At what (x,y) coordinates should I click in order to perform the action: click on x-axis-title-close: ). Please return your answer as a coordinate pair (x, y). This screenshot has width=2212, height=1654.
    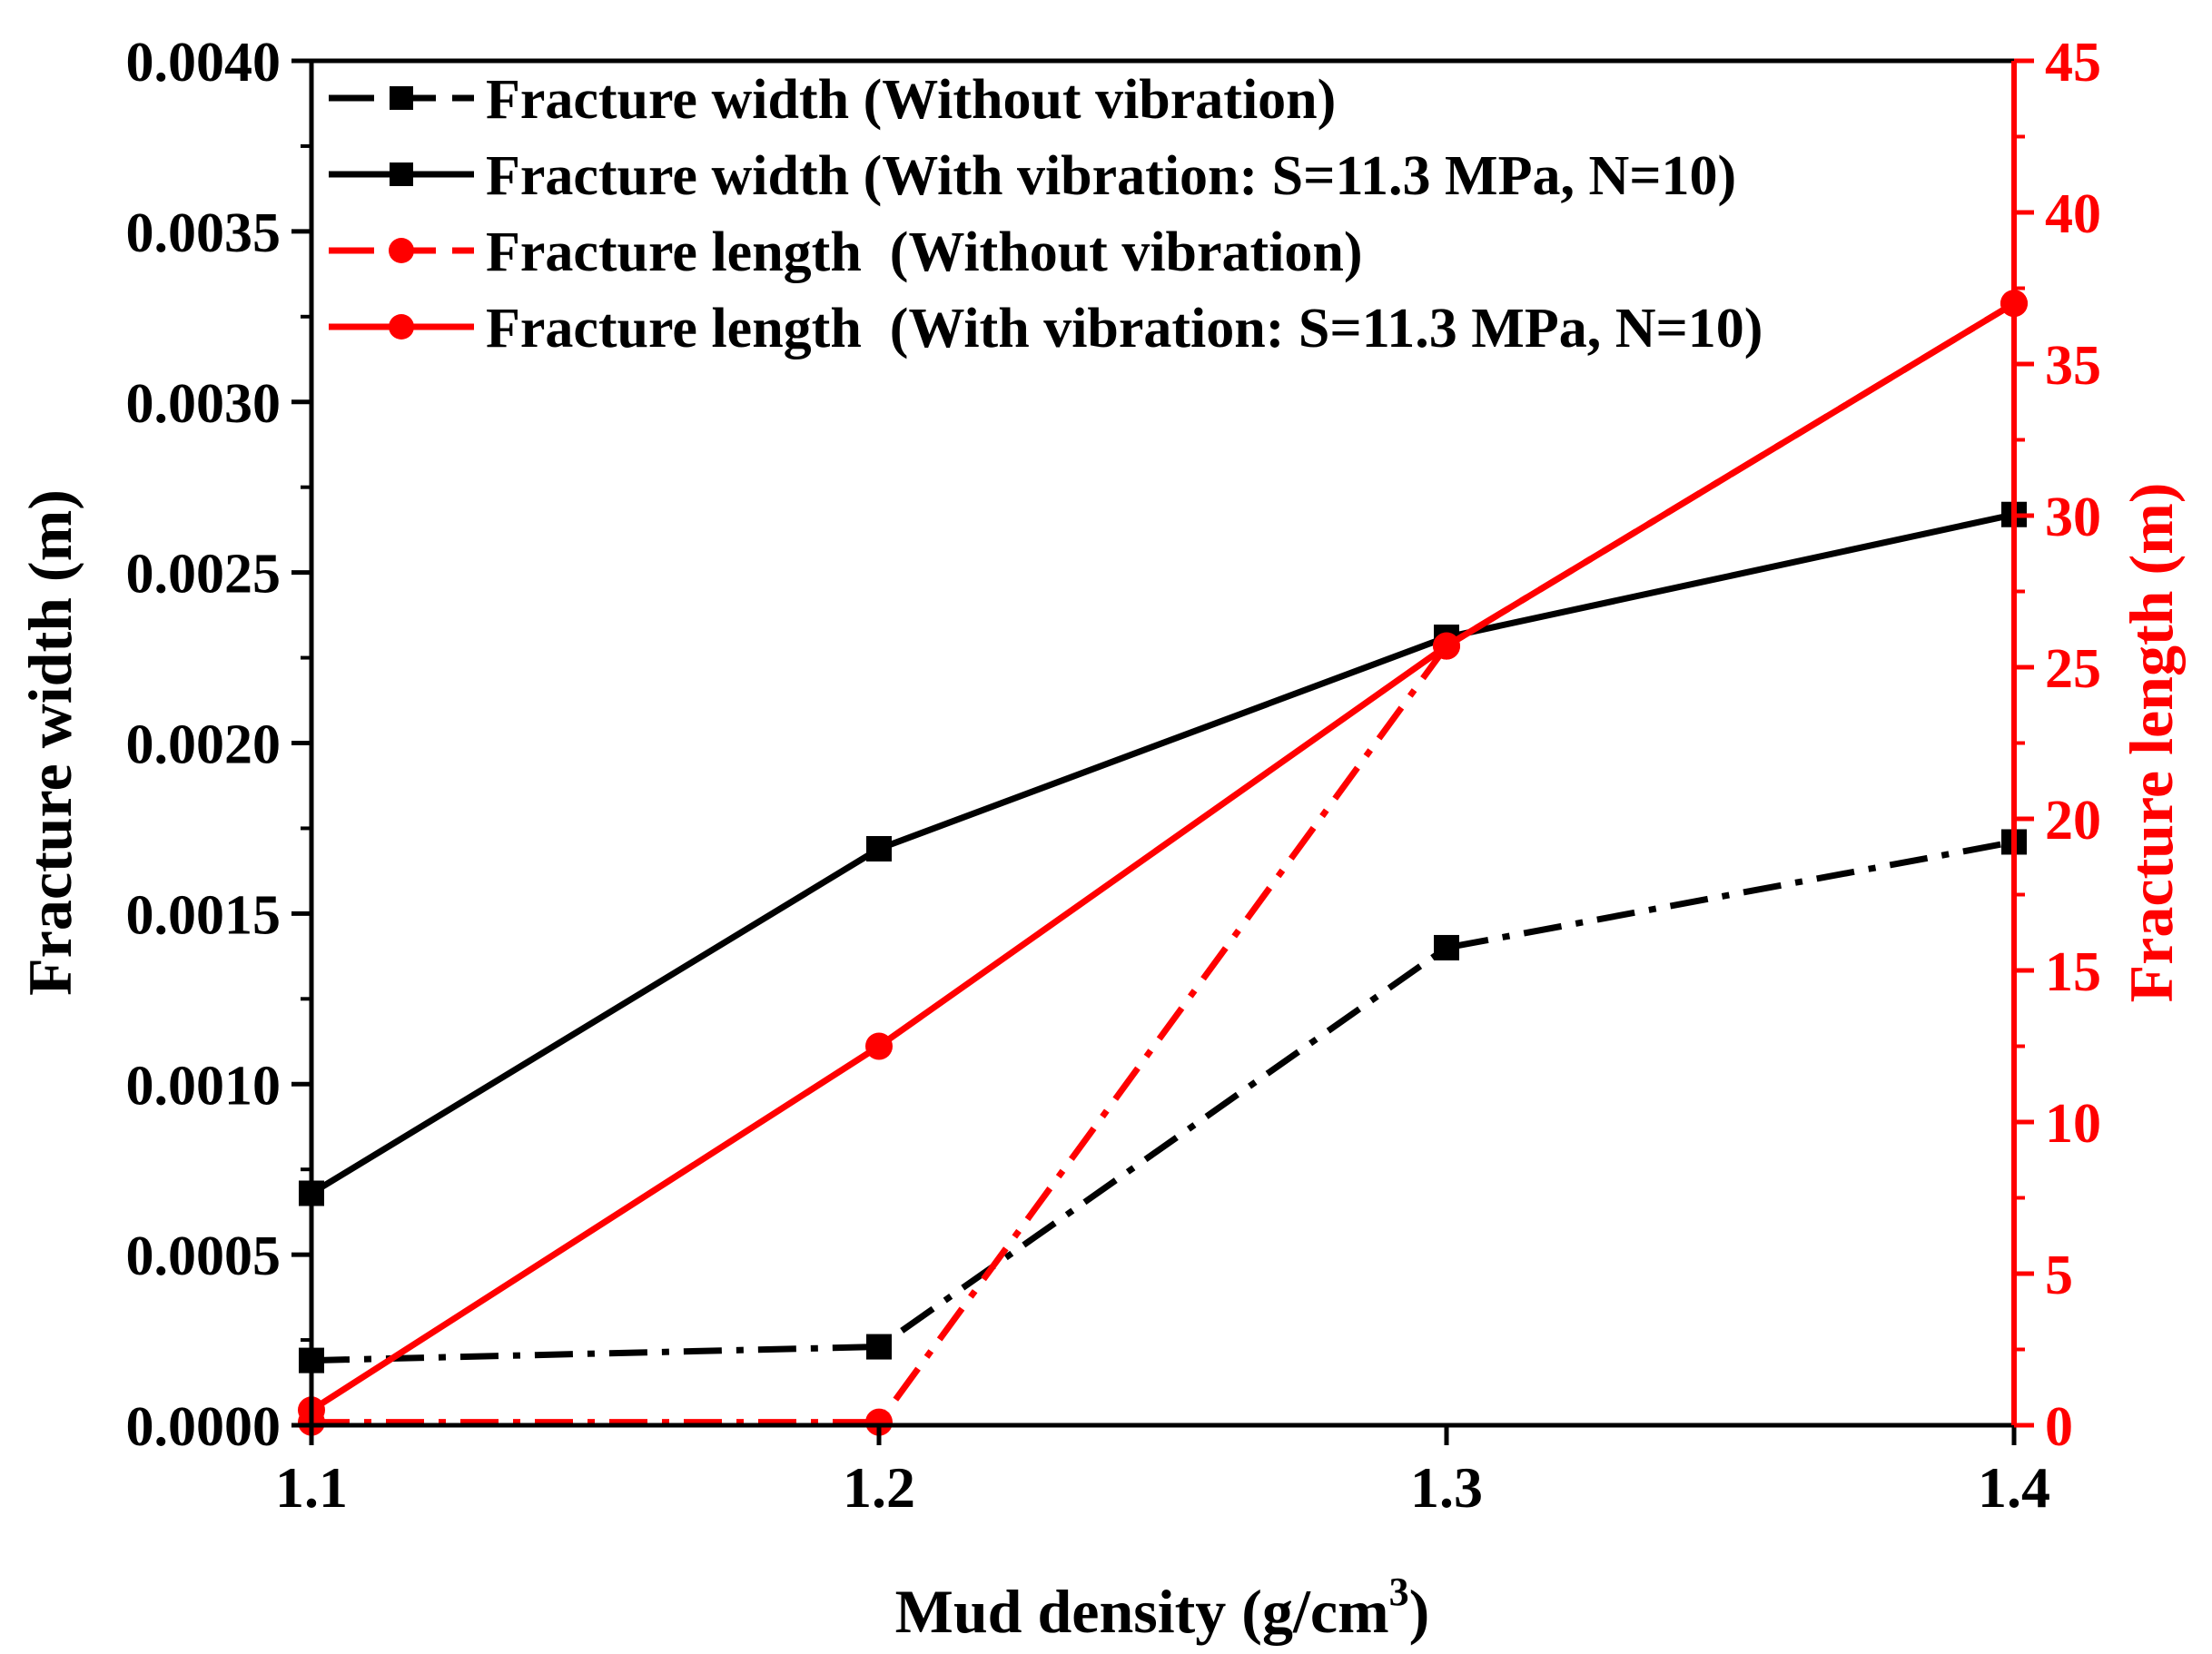
    Looking at the image, I should click on (1420, 1611).